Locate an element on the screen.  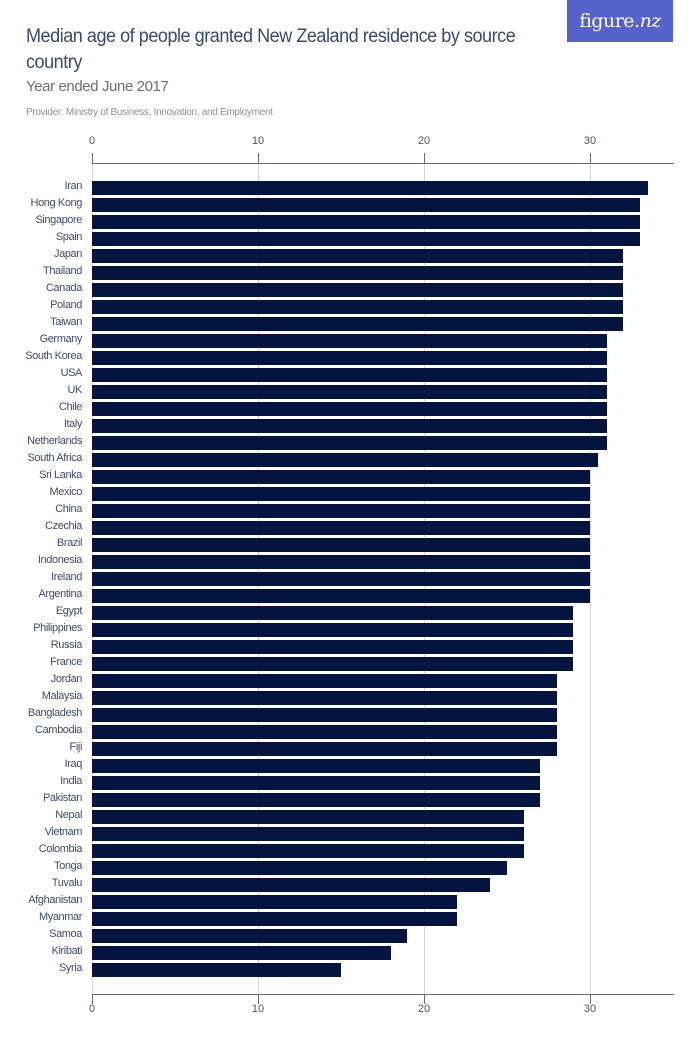
category-label: Germany is located at coordinates (61, 339).